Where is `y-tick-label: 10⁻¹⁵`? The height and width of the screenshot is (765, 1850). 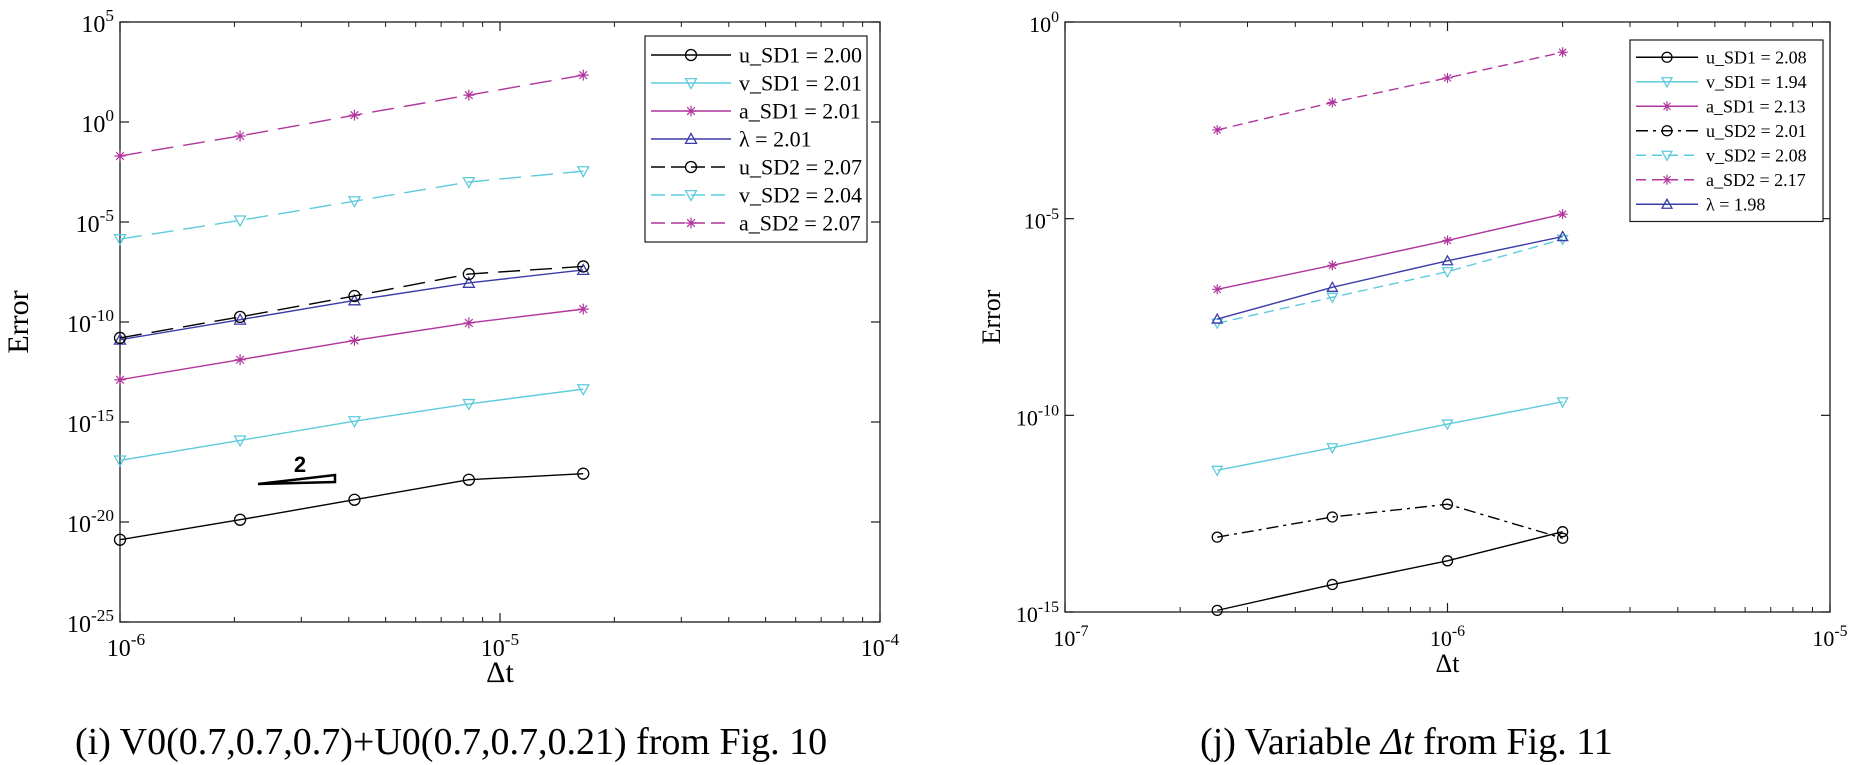 y-tick-label: 10⁻¹⁵ is located at coordinates (90, 422).